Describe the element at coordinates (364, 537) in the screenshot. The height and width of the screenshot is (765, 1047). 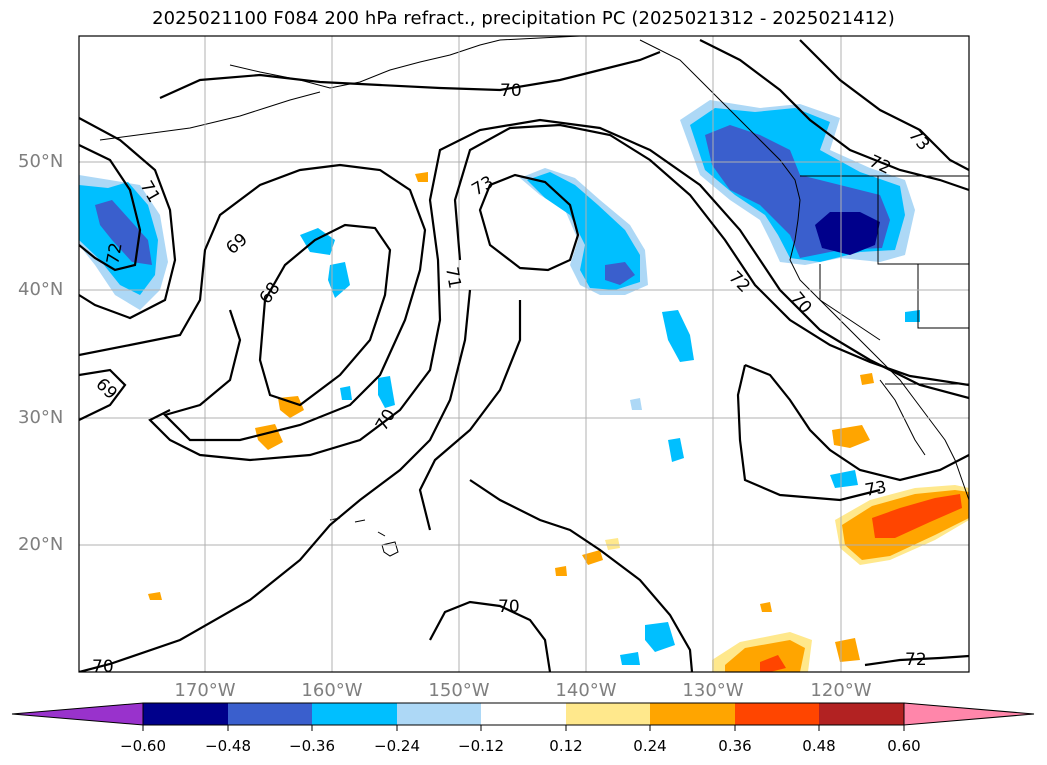
I see `coastline-hawaii` at that location.